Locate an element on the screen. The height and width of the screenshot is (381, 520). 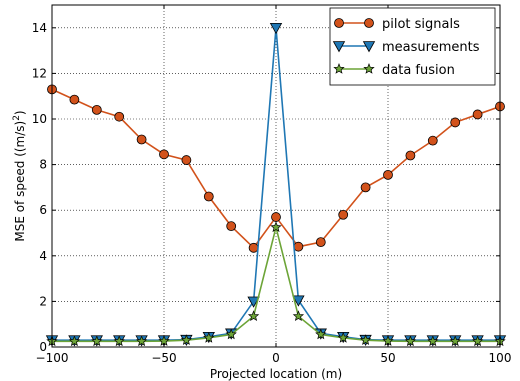
y-axis-label-tail: ) is located at coordinates (20, 112).